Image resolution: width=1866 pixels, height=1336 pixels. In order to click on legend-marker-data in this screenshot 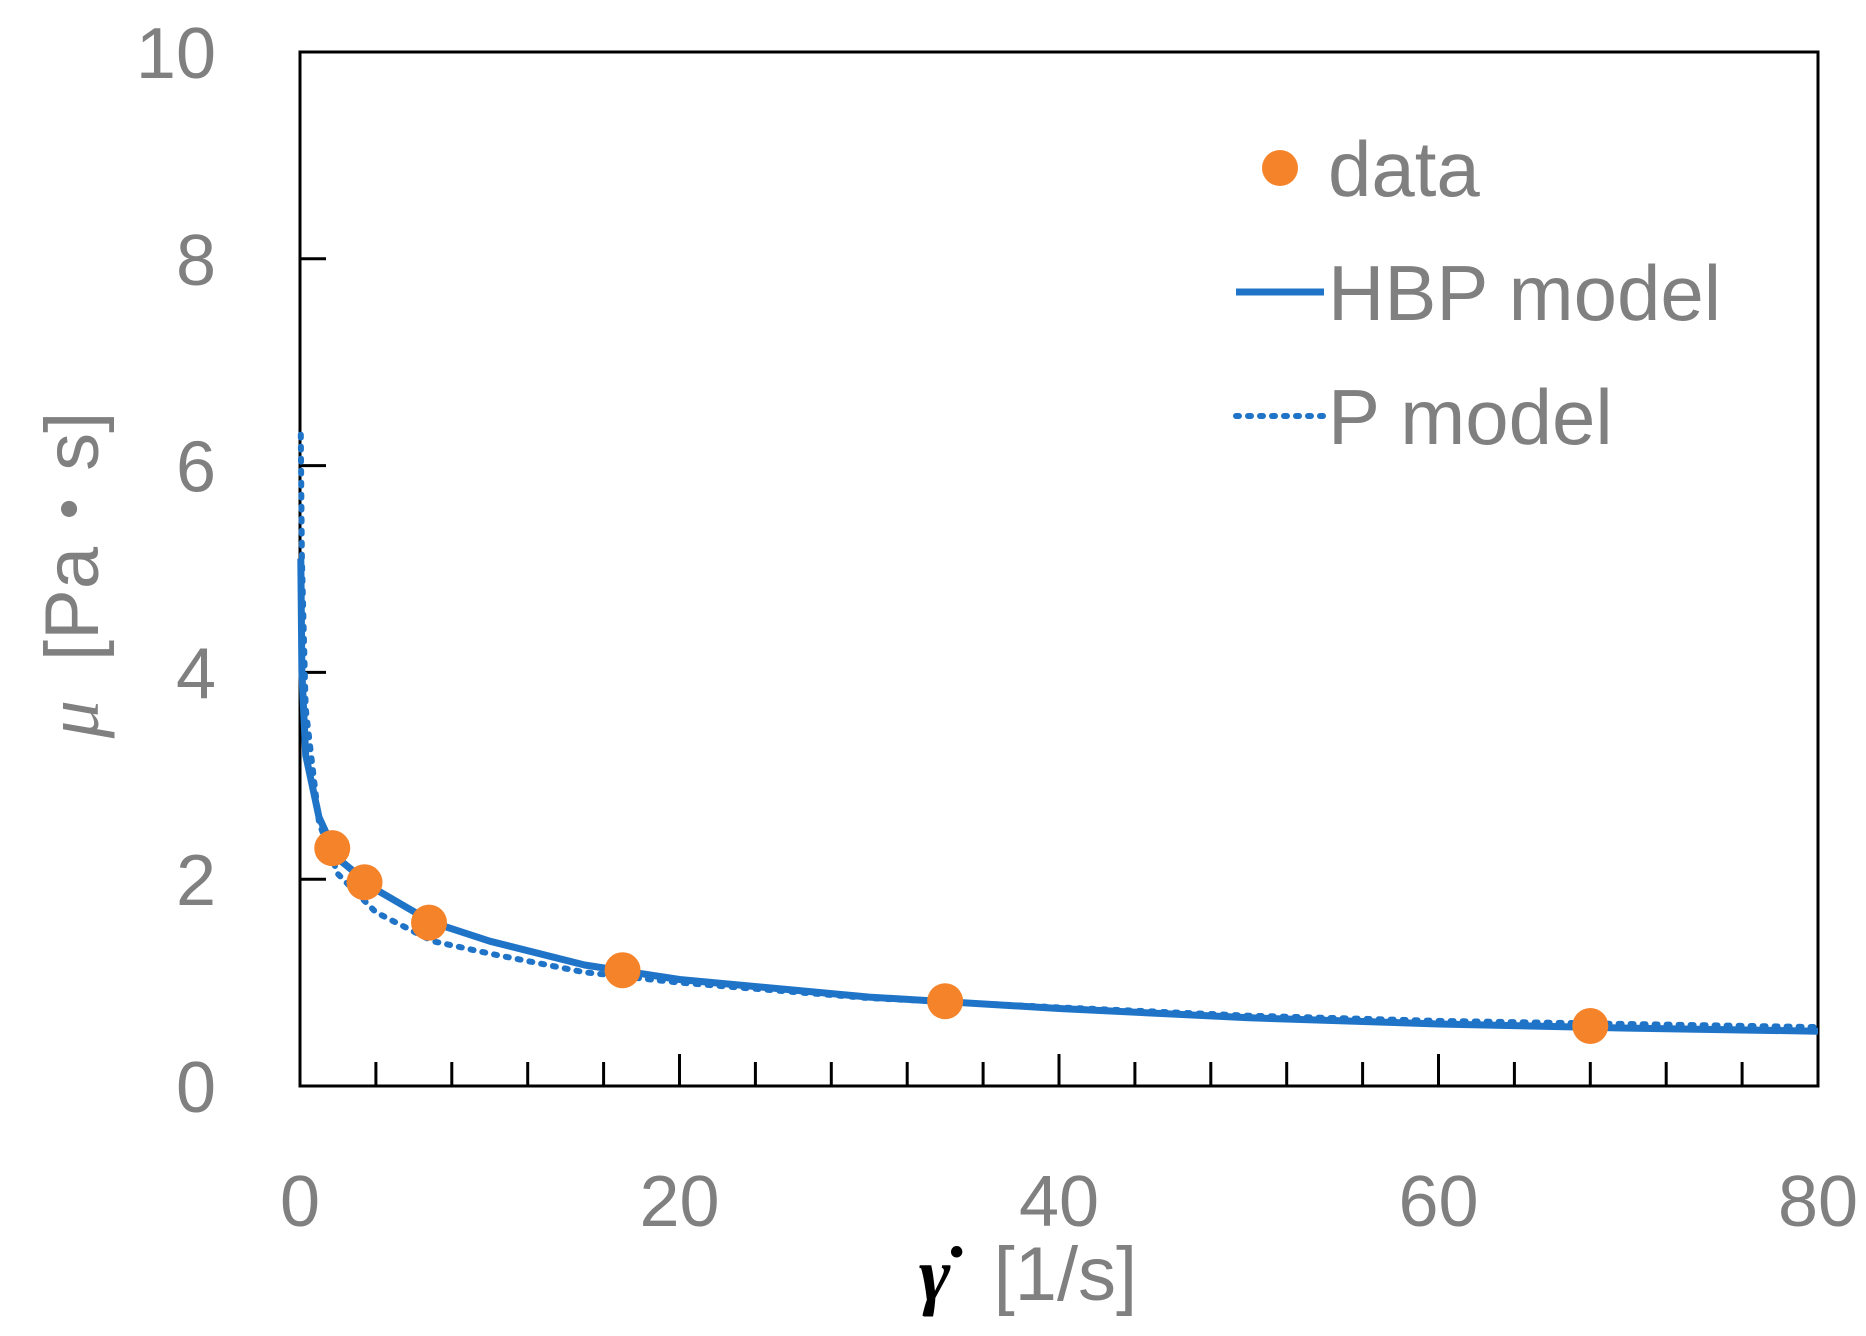, I will do `click(1280, 168)`.